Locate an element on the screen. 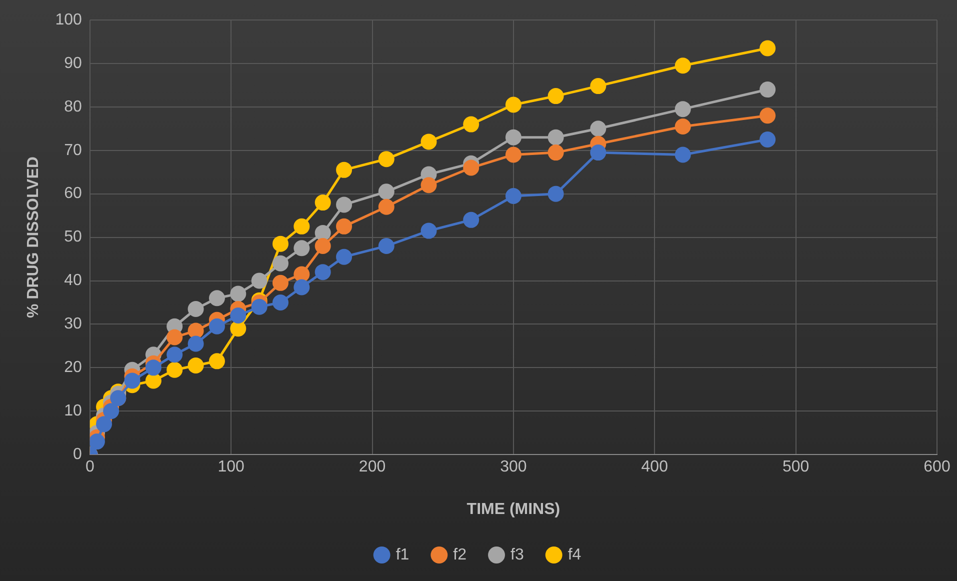 Image resolution: width=957 pixels, height=581 pixels. y-tick-label: 70 is located at coordinates (73, 150).